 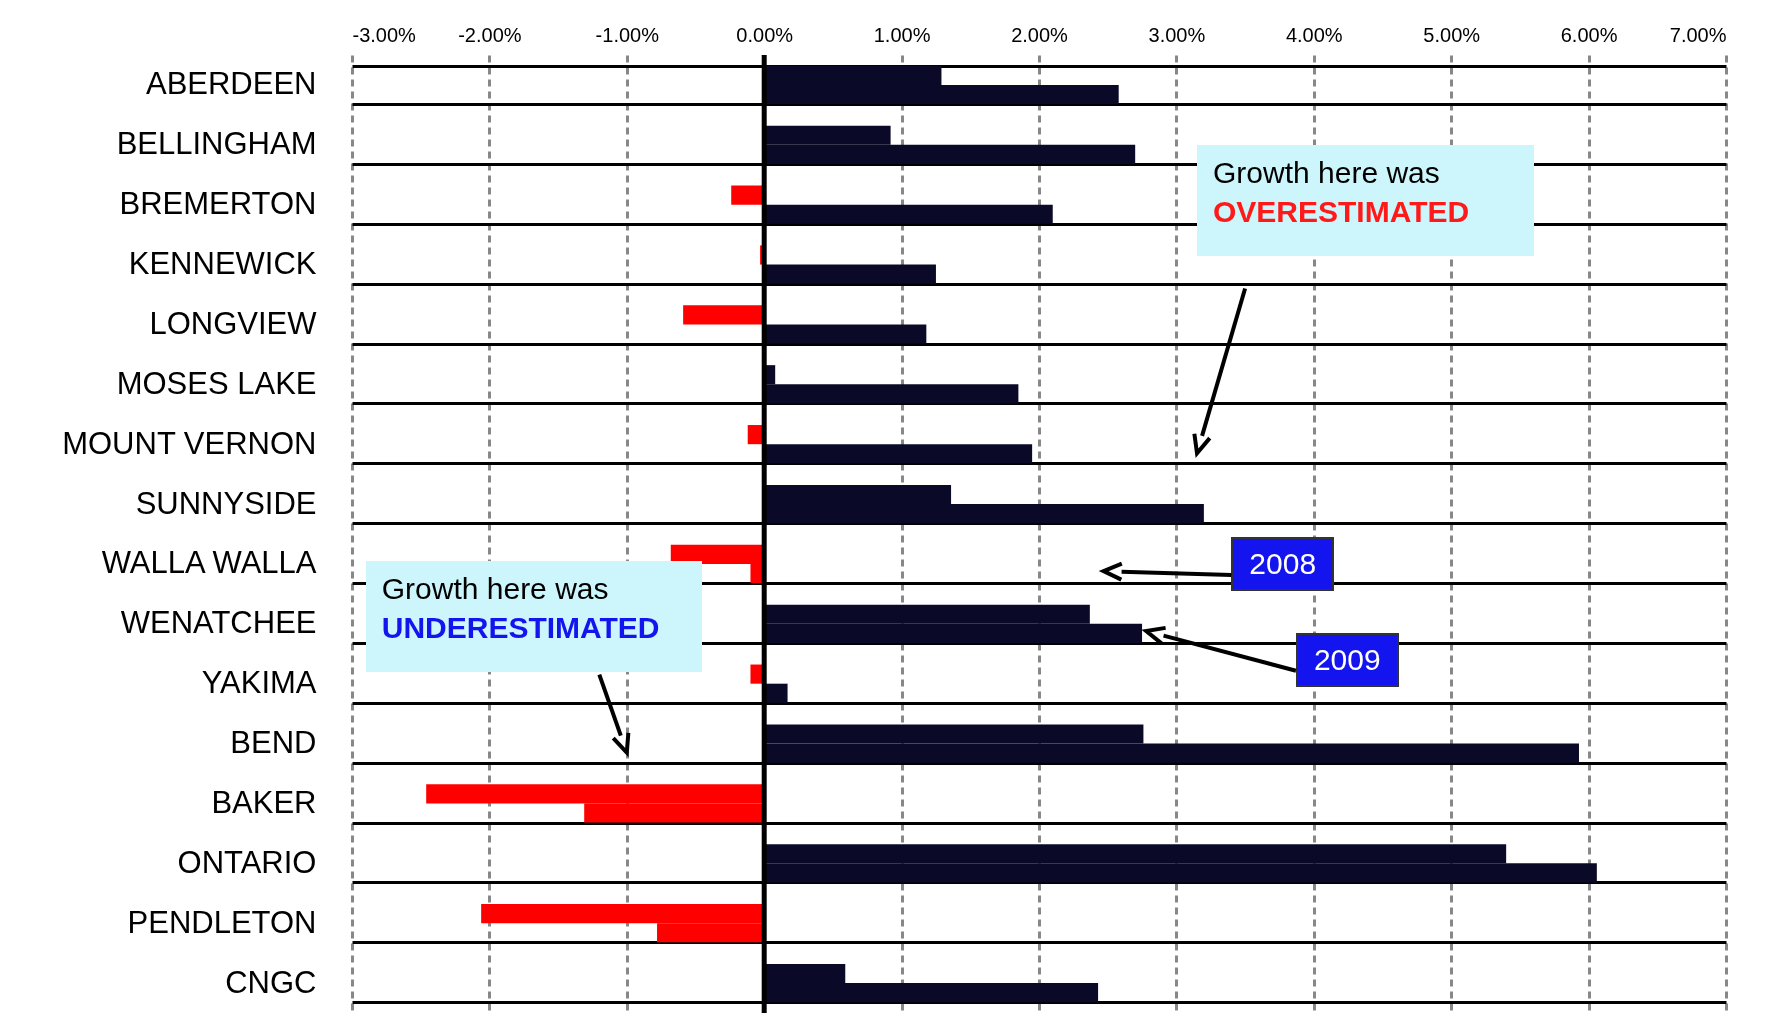 I want to click on y-tick-label: BELLINGHAM, so click(x=216, y=144).